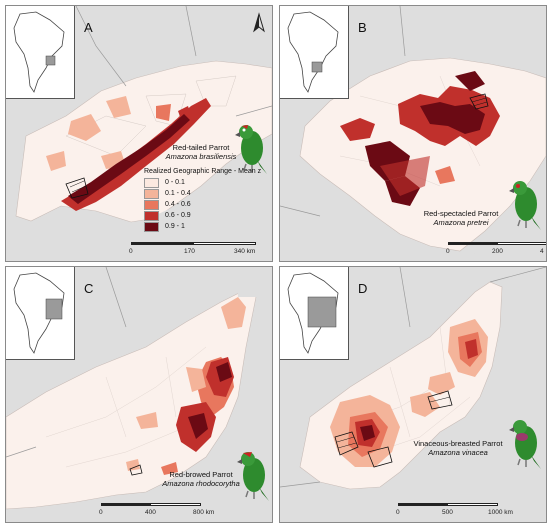  What do you see at coordinates (467, 510) in the screenshot?
I see `scale-bar-d: 0 500 1000 km` at bounding box center [467, 510].